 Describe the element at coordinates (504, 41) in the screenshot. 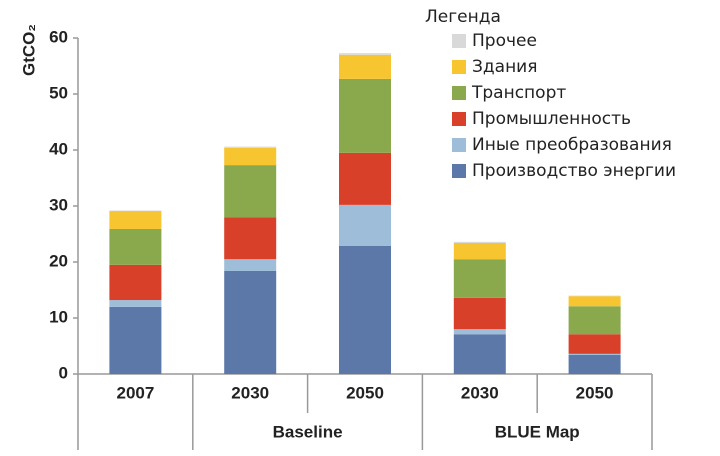

I see `legend-label: Прочее` at that location.